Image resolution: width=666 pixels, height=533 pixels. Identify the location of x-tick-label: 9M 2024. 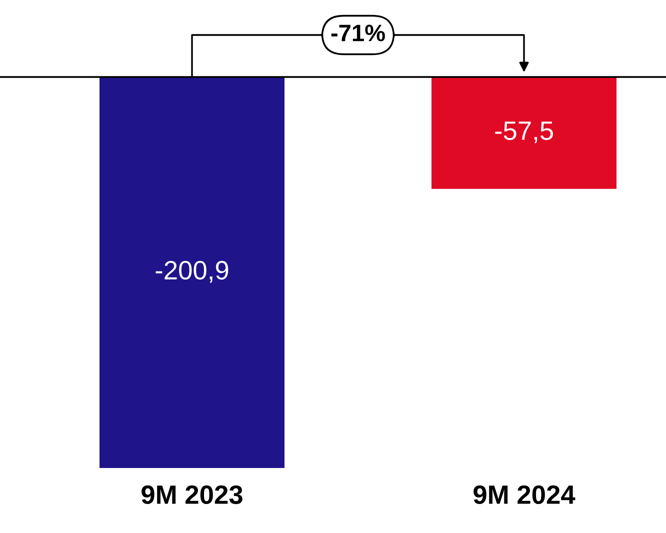
(525, 494).